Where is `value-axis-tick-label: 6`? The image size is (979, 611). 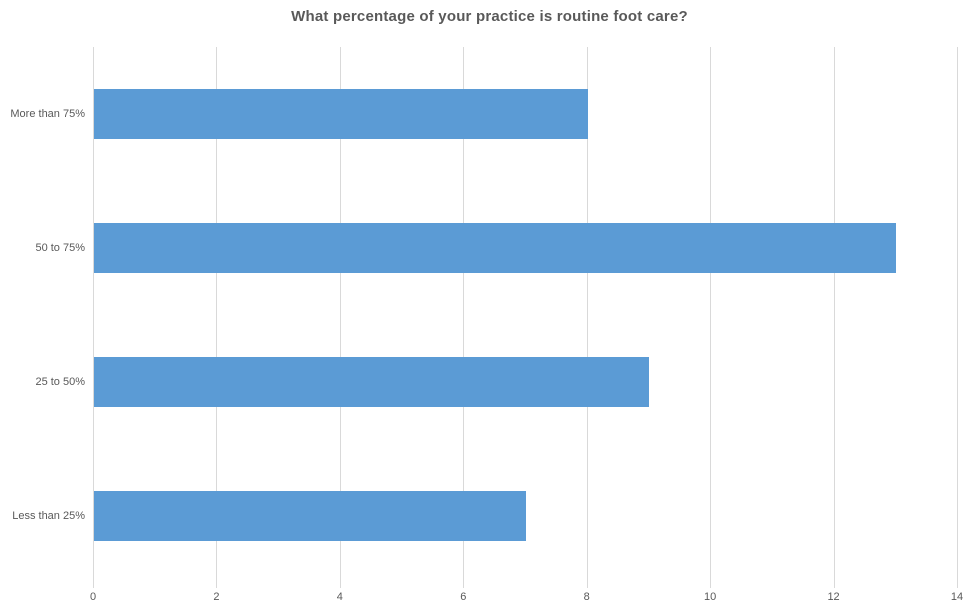
value-axis-tick-label: 6 is located at coordinates (463, 597).